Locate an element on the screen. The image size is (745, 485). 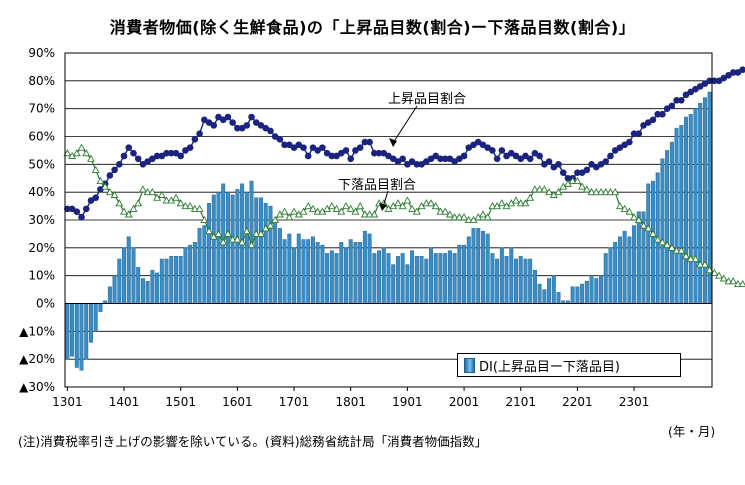
up-label-arrowhead is located at coordinates (393, 142).